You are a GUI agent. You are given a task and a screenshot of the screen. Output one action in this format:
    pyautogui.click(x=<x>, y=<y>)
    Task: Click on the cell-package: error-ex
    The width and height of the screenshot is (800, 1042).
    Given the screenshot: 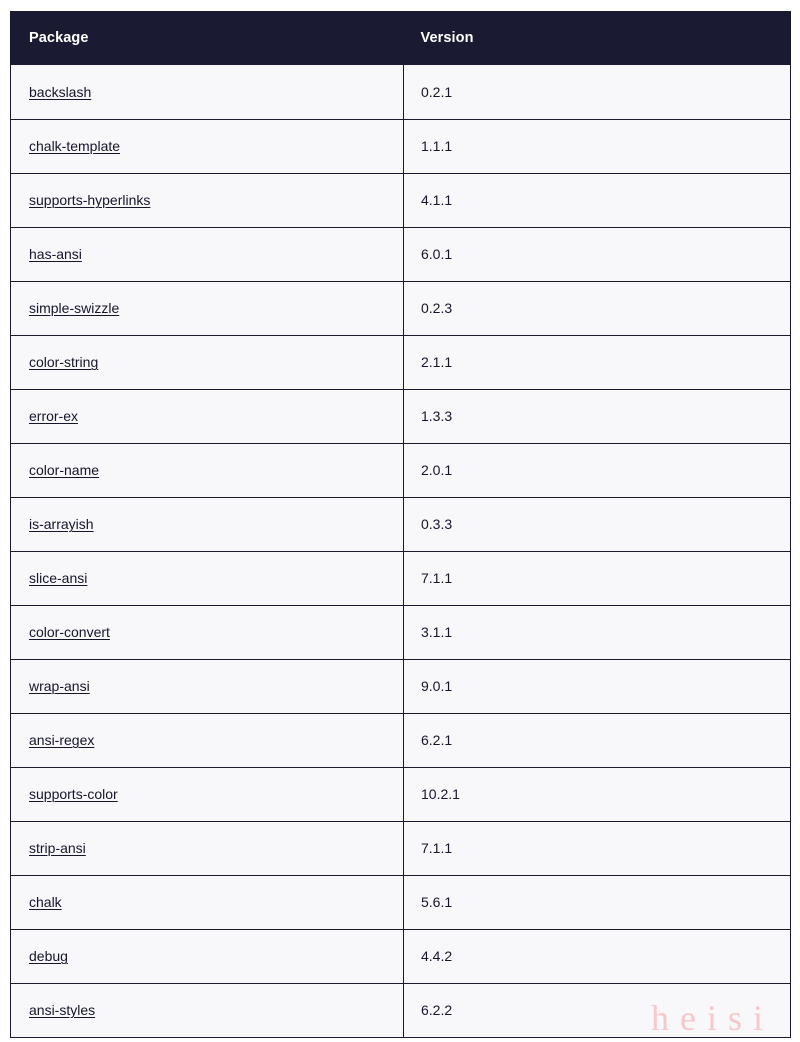 What is the action you would take?
    pyautogui.click(x=207, y=415)
    